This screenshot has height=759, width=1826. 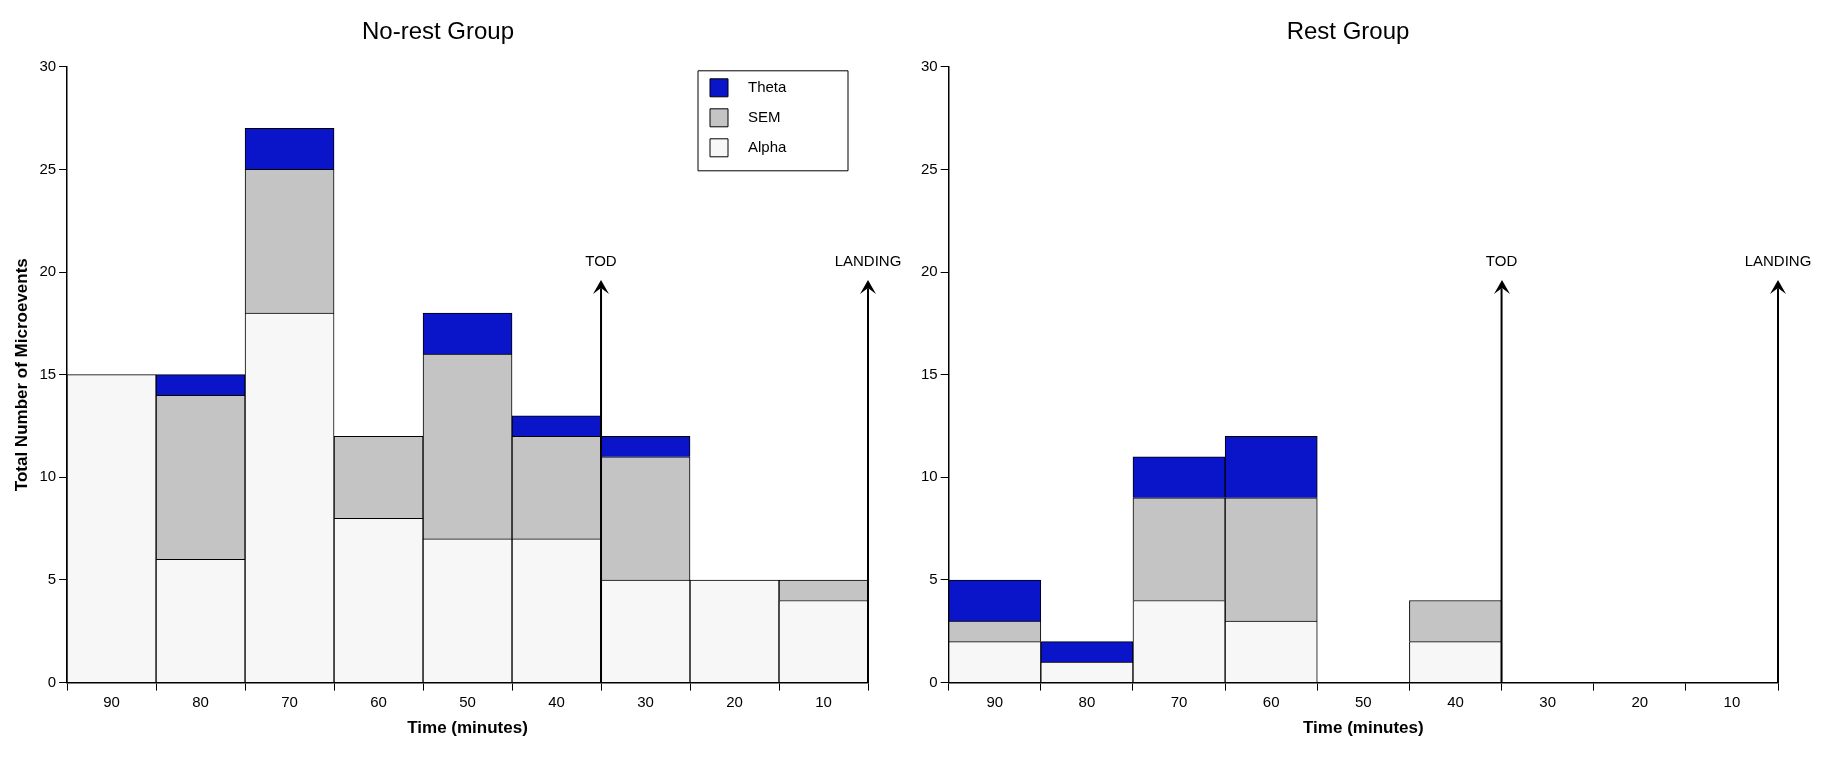 What do you see at coordinates (21, 375) in the screenshot?
I see `y-axis-title: Total Number of Microevents` at bounding box center [21, 375].